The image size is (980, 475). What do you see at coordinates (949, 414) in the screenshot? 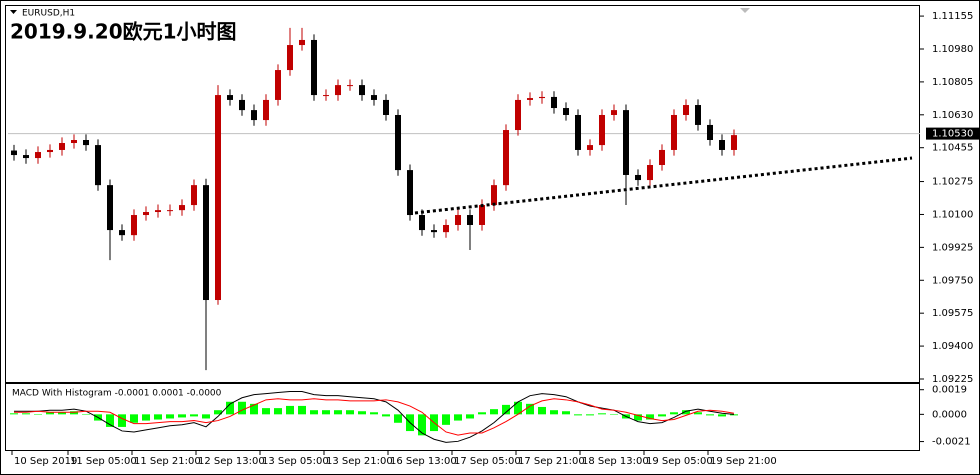
I see `y-tick-label: 0.0000` at bounding box center [949, 414].